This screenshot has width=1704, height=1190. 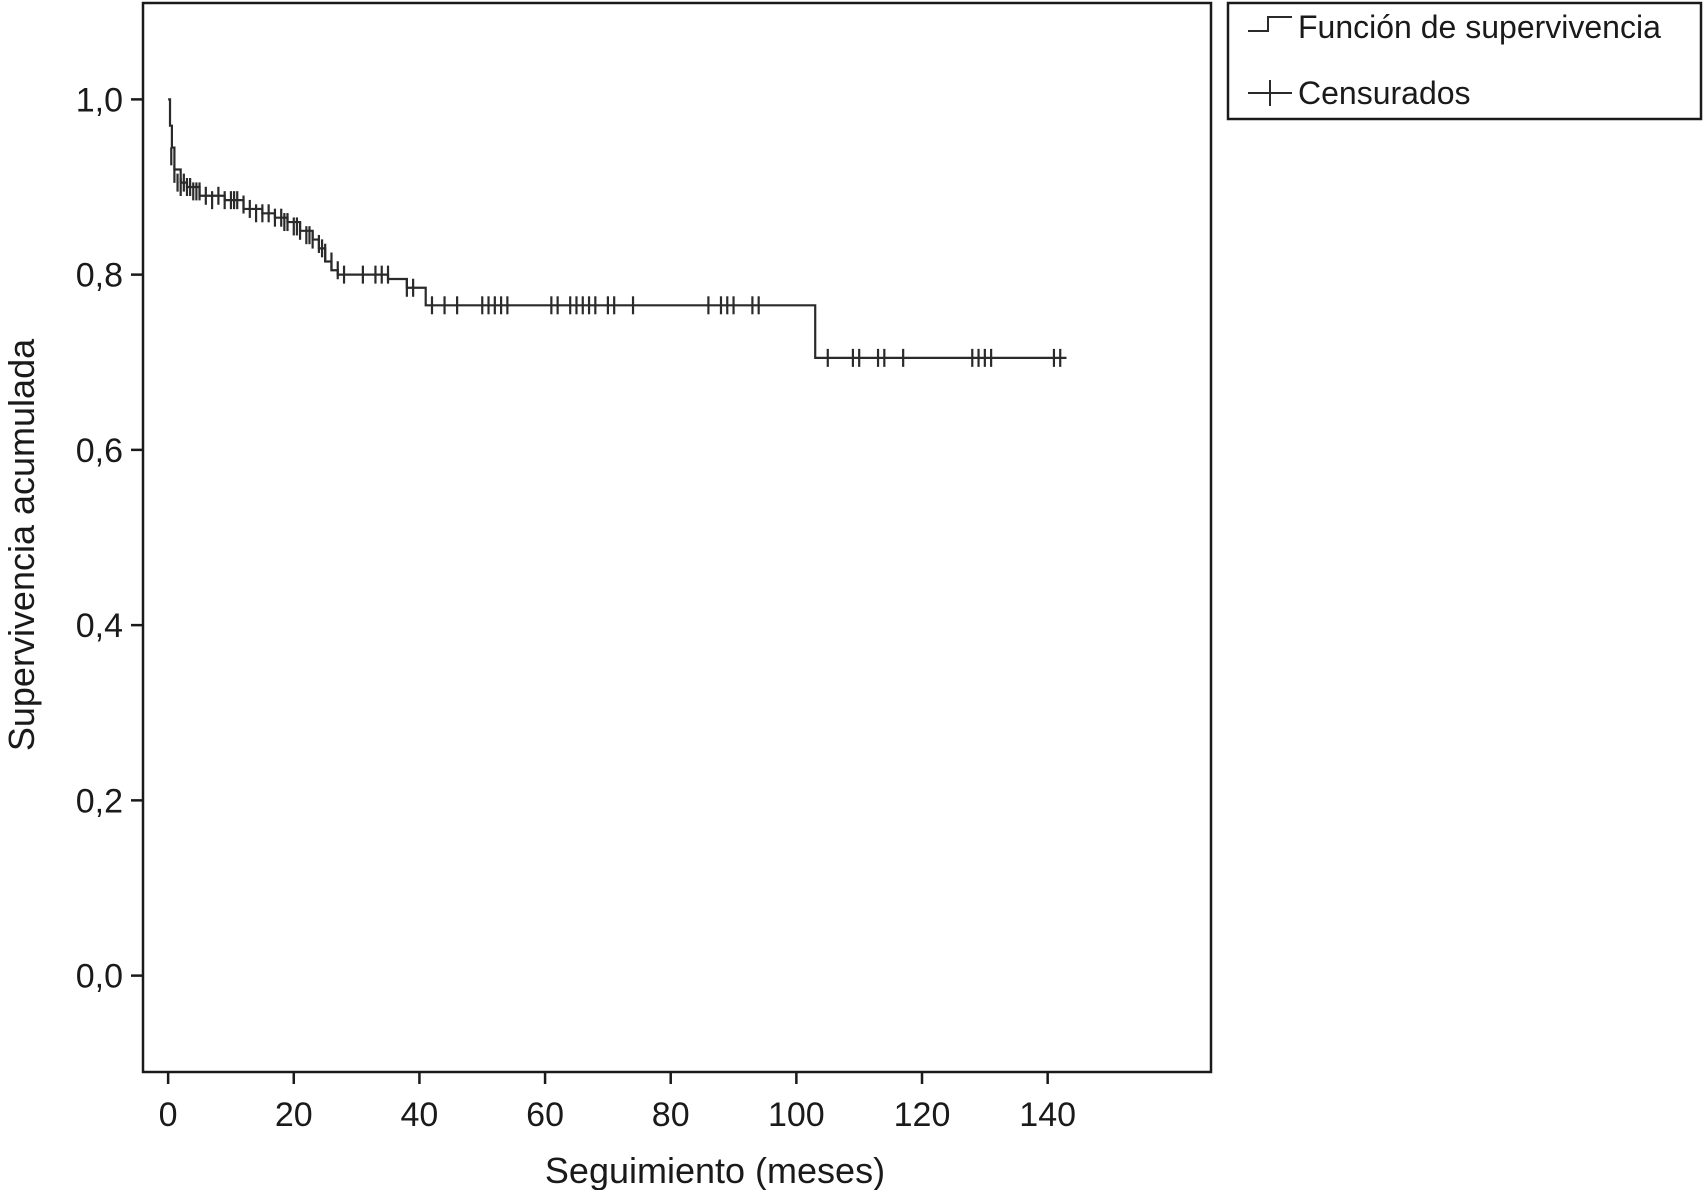 I want to click on x-tick-label: 20, so click(x=294, y=1115).